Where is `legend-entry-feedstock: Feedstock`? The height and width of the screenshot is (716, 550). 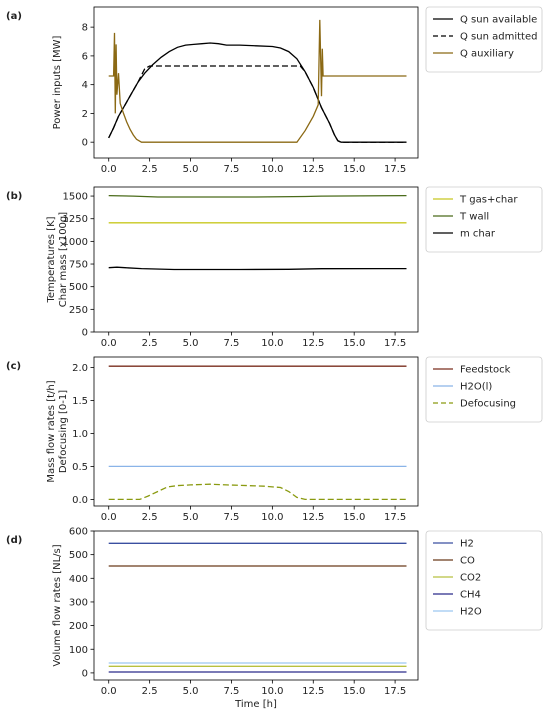
legend-entry-feedstock: Feedstock is located at coordinates (485, 370).